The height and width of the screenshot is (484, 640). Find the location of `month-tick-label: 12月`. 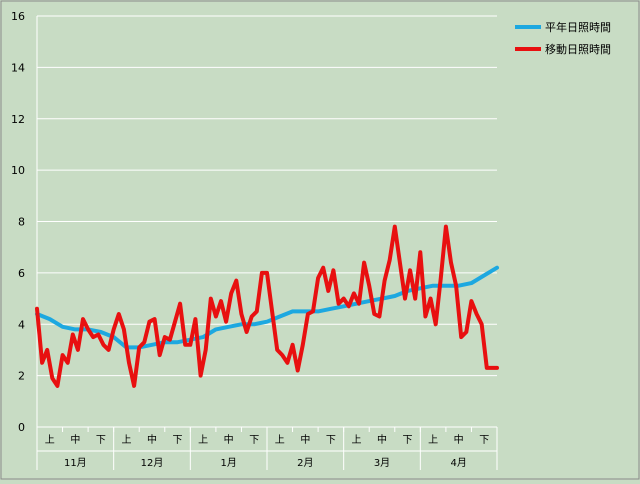

month-tick-label: 12月 is located at coordinates (152, 463).